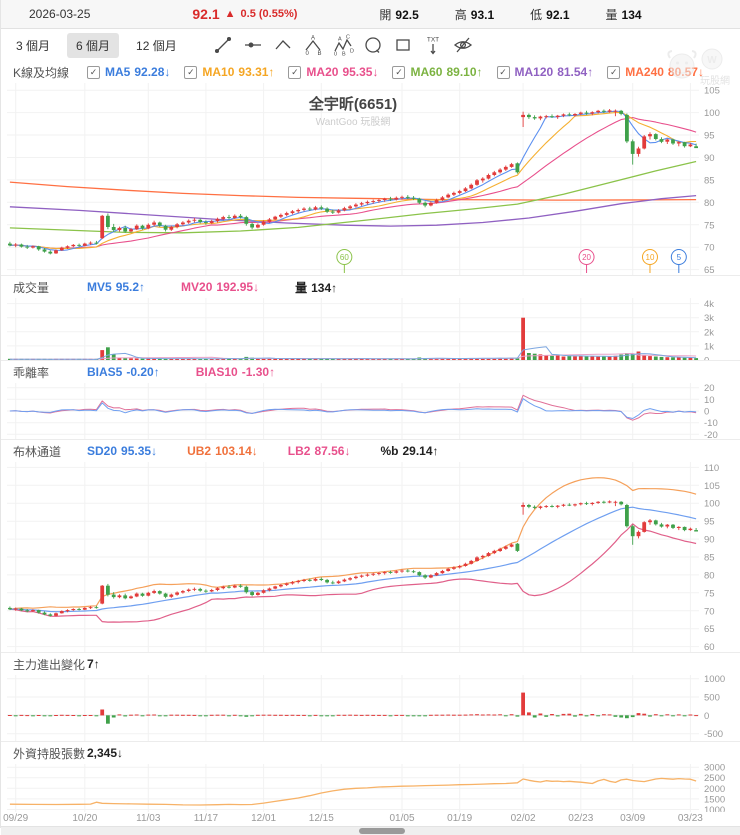 Image resolution: width=740 pixels, height=835 pixels. Describe the element at coordinates (614, 72) in the screenshot. I see `ma240-checkbox: ✓` at that location.